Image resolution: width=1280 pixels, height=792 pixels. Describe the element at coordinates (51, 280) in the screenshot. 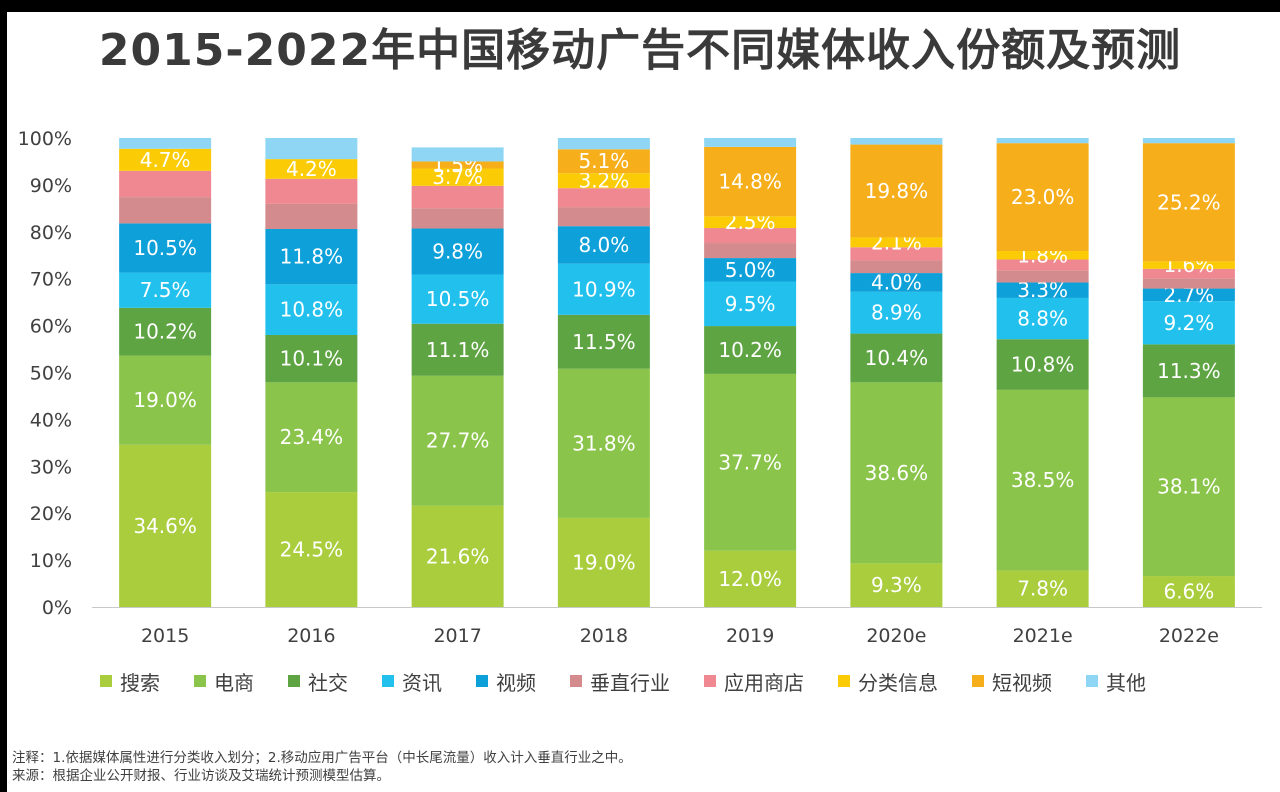

I see `y-tick-label: 70%` at that location.